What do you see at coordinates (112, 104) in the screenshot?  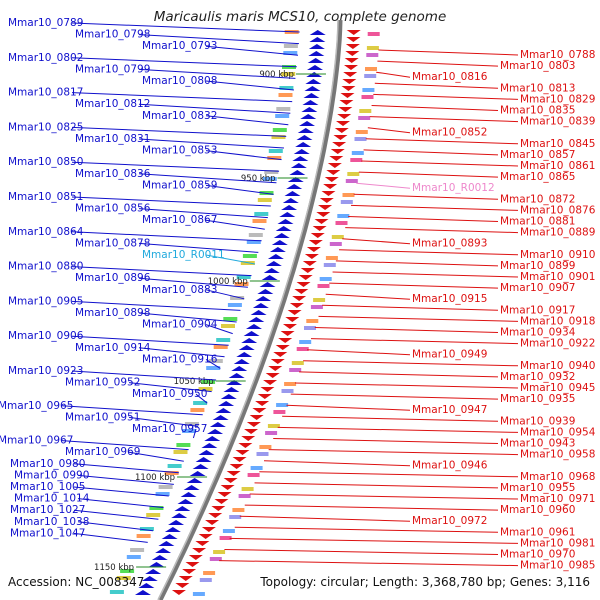 I see `gene-label-left: Mmar10_0812` at bounding box center [112, 104].